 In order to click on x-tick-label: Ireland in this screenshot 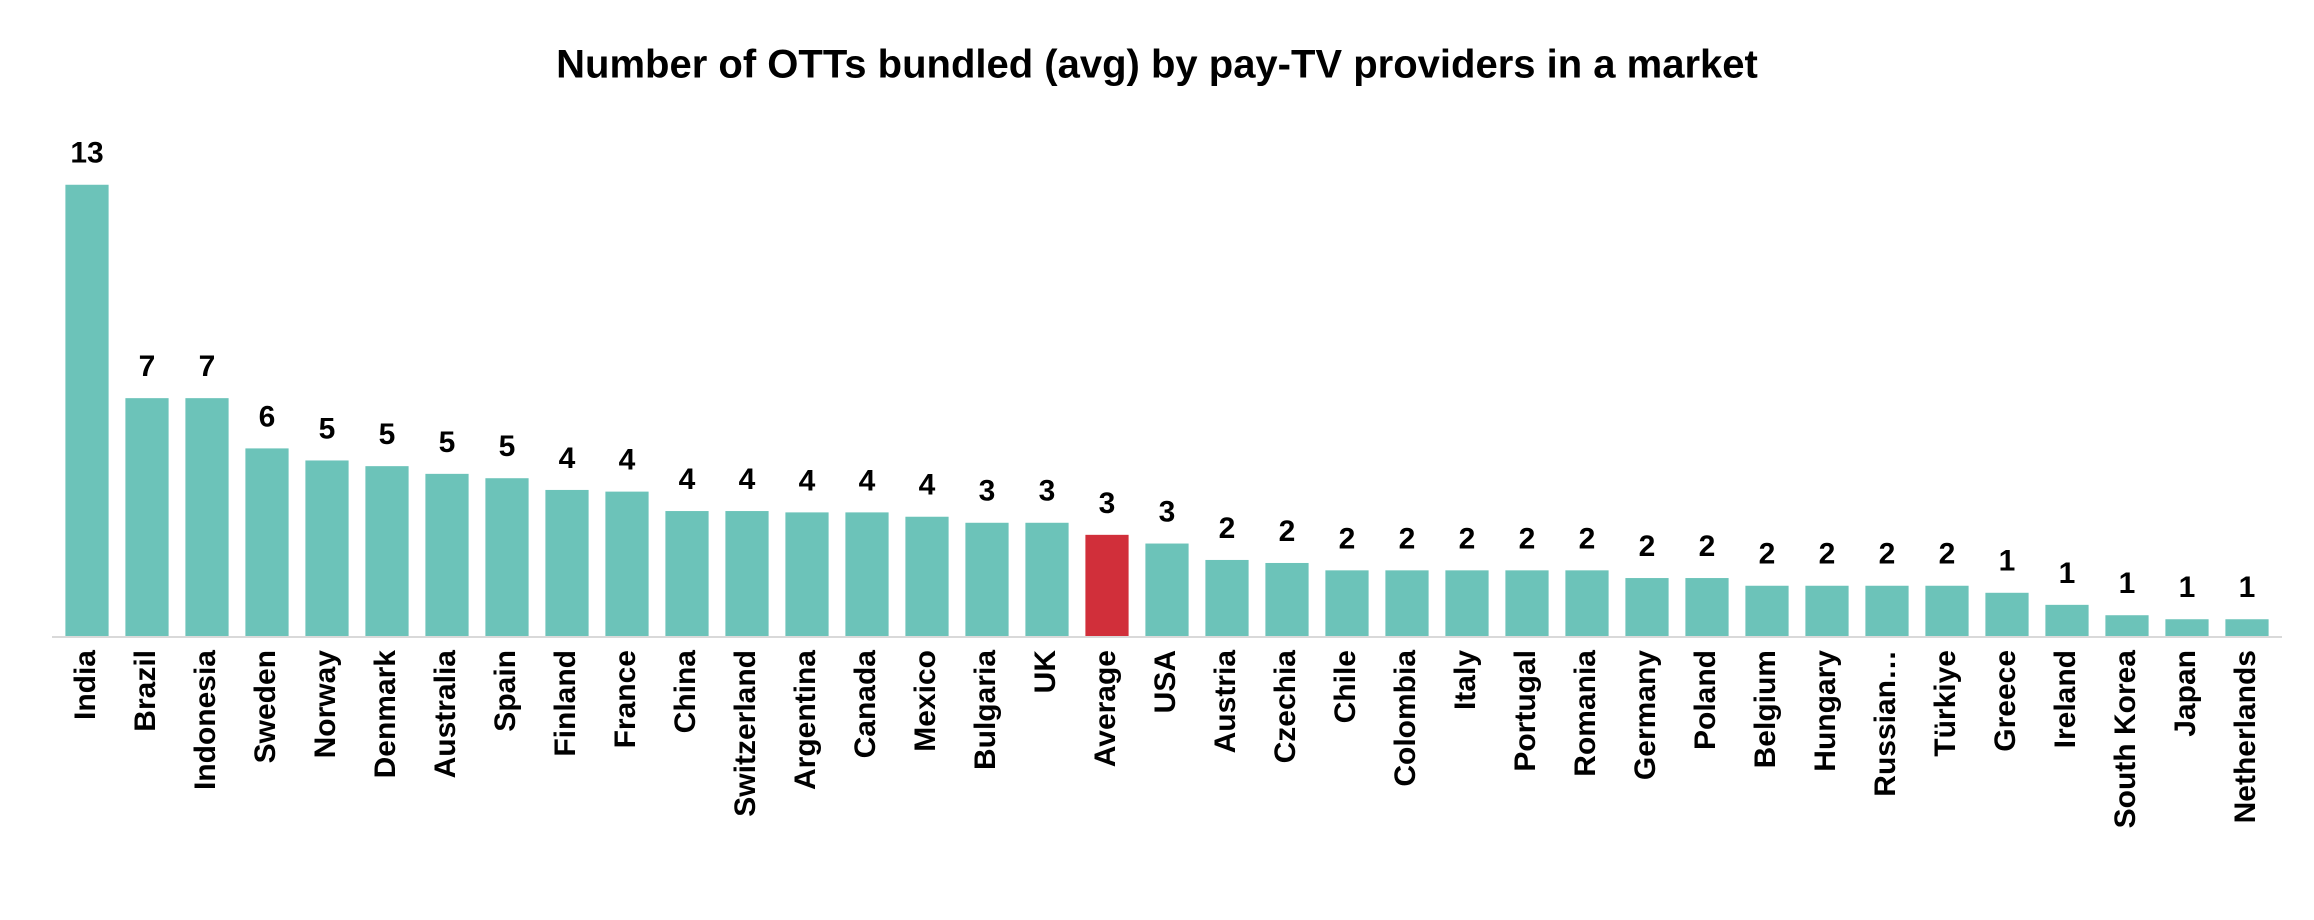, I will do `click(2065, 699)`.